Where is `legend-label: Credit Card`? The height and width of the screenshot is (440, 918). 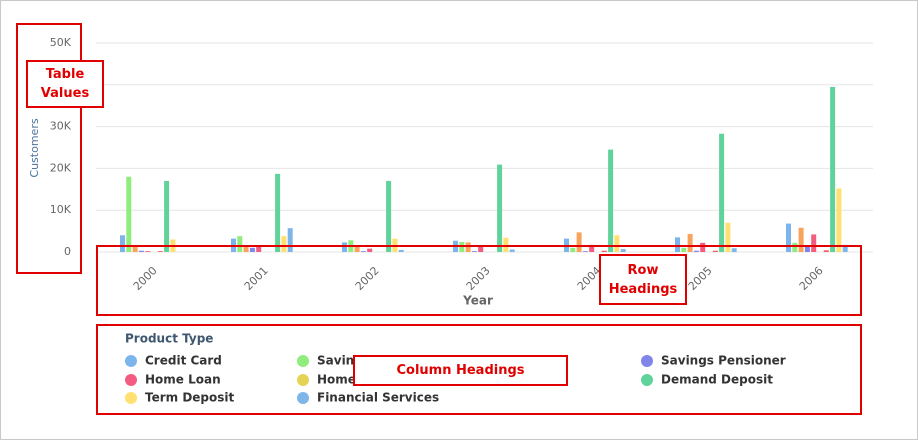 legend-label: Credit Card is located at coordinates (183, 361).